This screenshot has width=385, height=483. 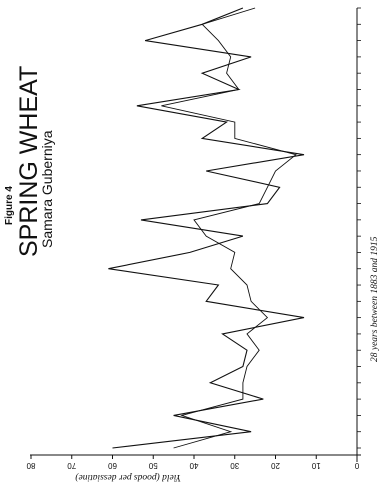 What do you see at coordinates (128, 477) in the screenshot?
I see `y-axis-label: Yield (poods per dessiatine)` at bounding box center [128, 477].